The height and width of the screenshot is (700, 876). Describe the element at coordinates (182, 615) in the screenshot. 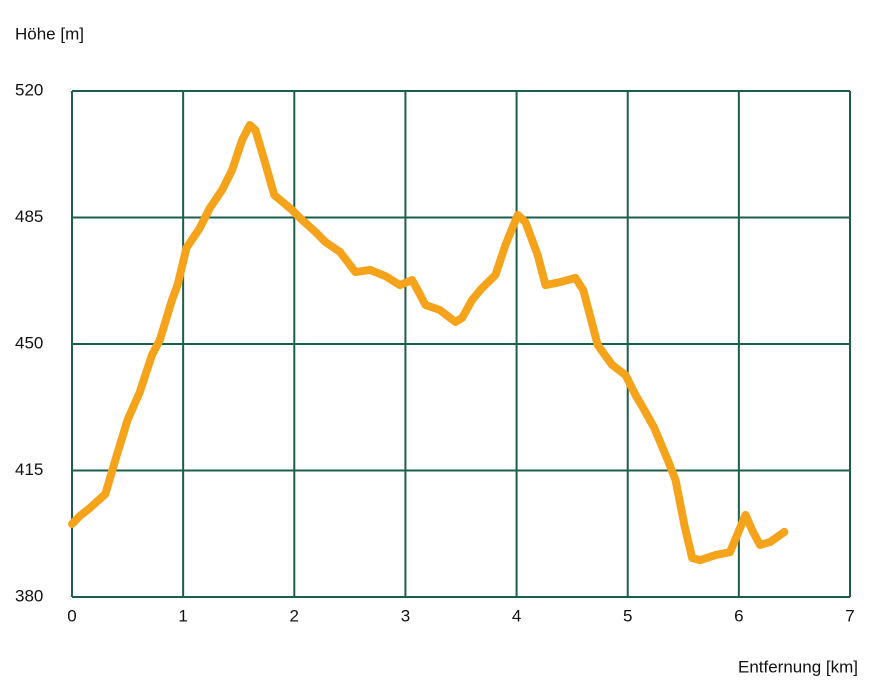

I see `x-tick-label: 1` at that location.